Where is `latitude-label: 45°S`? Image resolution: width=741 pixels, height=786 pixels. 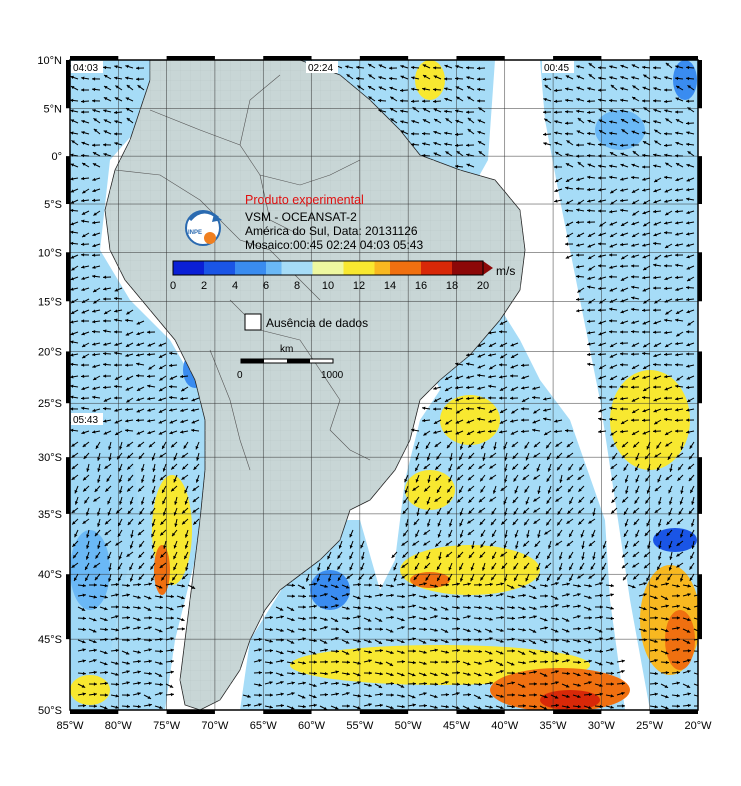
latitude-label: 45°S is located at coordinates (50, 640).